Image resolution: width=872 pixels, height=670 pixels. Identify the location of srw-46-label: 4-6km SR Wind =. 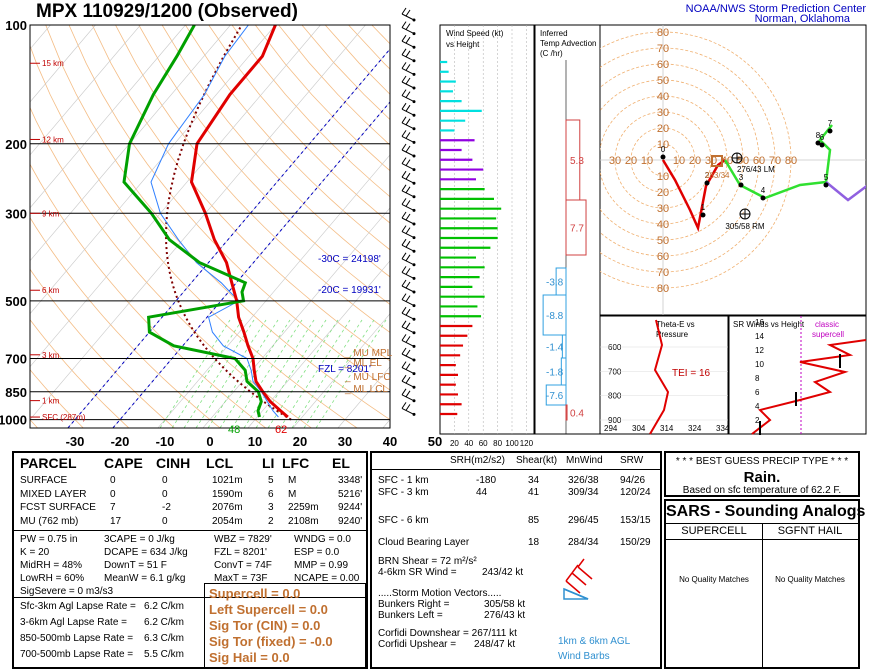
(417, 572).